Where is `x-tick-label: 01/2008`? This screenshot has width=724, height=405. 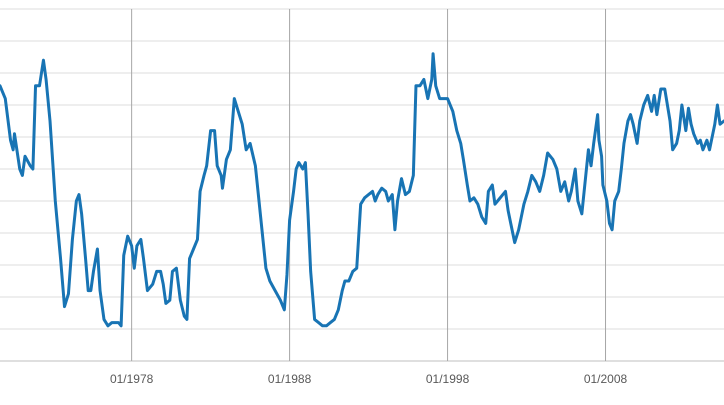
x-tick-label: 01/2008 is located at coordinates (606, 379).